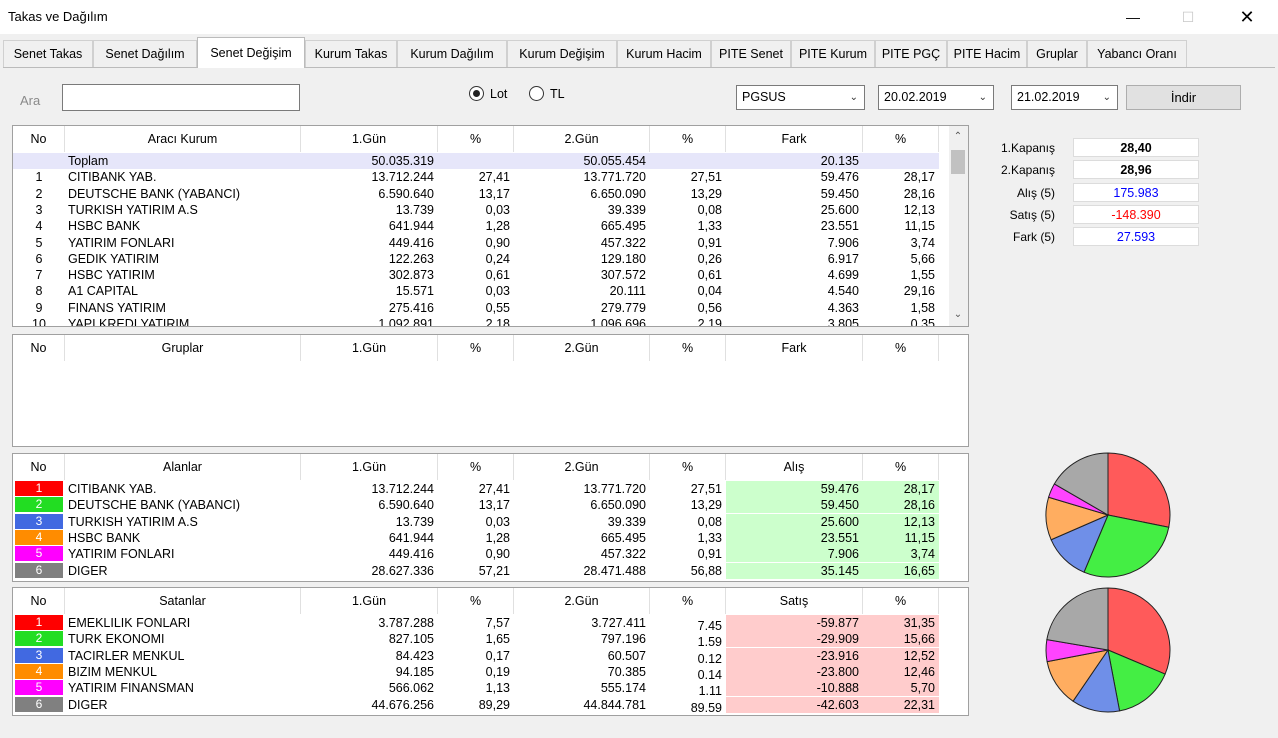 Image resolution: width=1278 pixels, height=738 pixels. What do you see at coordinates (183, 348) in the screenshot?
I see `column-header: Gruplar` at bounding box center [183, 348].